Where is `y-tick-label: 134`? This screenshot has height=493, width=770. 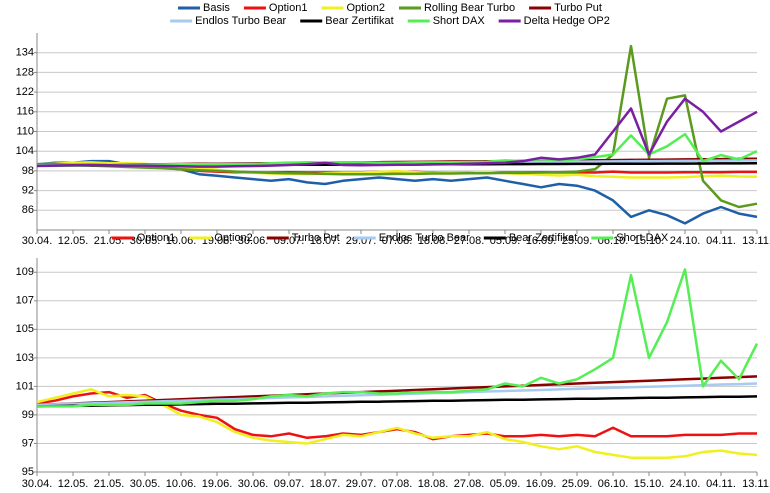
y-tick-label: 134 is located at coordinates (25, 53).